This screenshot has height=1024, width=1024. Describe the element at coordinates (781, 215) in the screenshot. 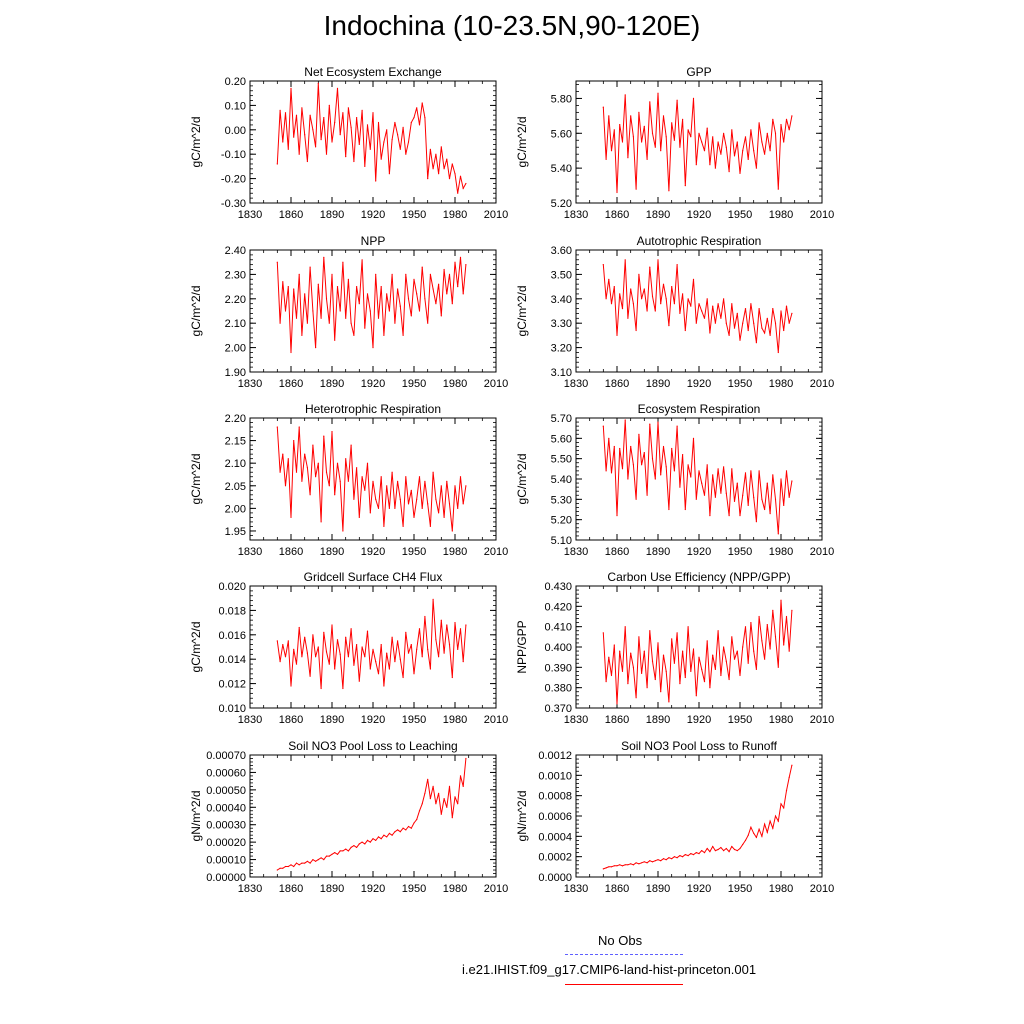

I see `x-tick-label: 1980` at that location.